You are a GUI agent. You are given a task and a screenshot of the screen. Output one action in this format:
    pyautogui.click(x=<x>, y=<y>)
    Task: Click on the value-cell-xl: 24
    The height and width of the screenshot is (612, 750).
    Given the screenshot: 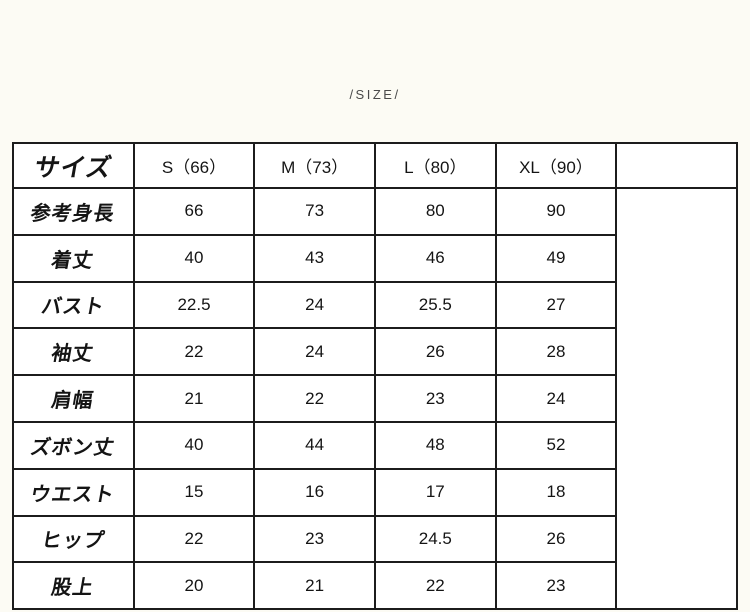 What is the action you would take?
    pyautogui.click(x=556, y=398)
    